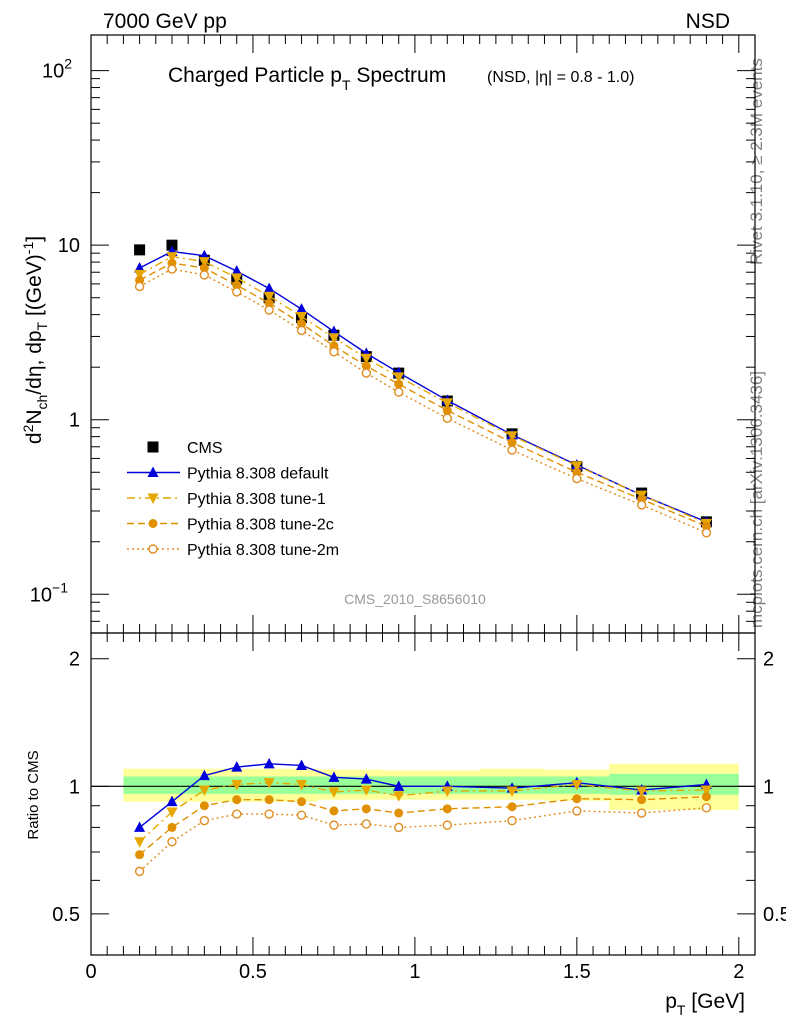  Describe the element at coordinates (768, 787) in the screenshot. I see `ratio-y-tick-label-right: 1` at that location.